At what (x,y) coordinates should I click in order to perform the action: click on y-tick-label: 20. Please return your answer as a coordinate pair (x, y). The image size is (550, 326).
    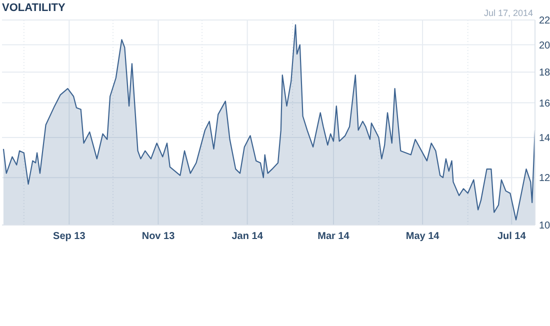
    Looking at the image, I should click on (544, 46).